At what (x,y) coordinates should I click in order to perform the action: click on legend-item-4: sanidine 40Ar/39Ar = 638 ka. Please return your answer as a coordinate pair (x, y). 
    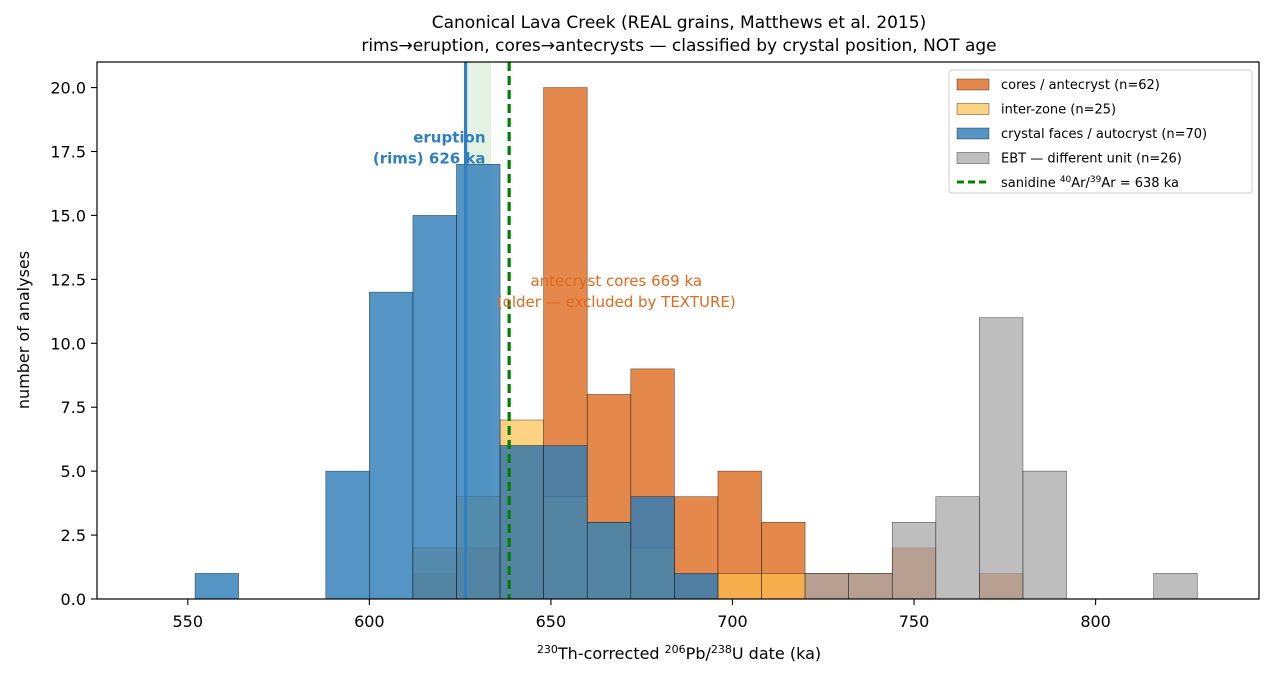
    Looking at the image, I should click on (1068, 183).